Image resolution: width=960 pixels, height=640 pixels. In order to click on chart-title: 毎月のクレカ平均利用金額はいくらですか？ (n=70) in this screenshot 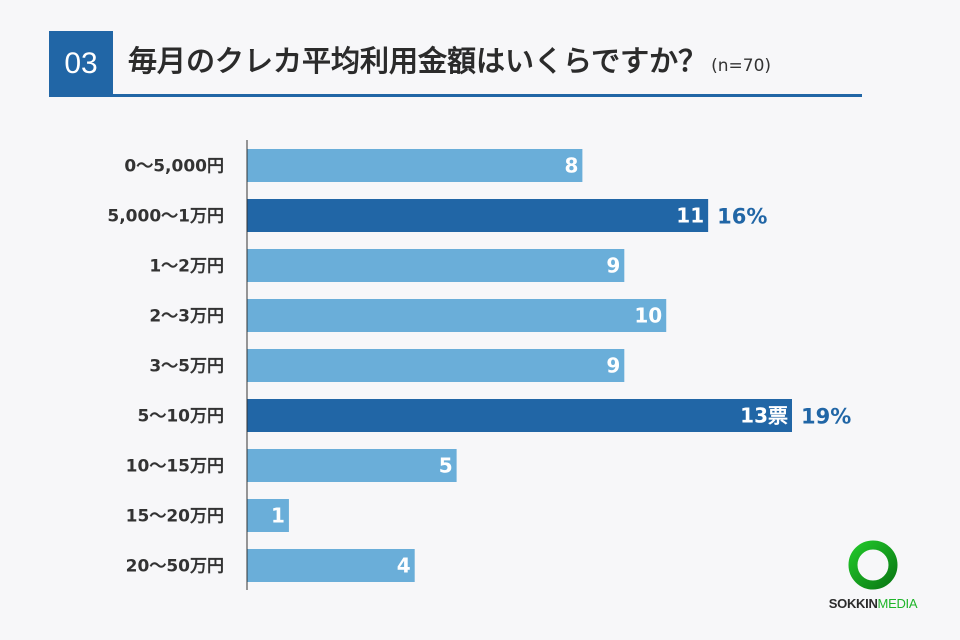, I will do `click(449, 59)`.